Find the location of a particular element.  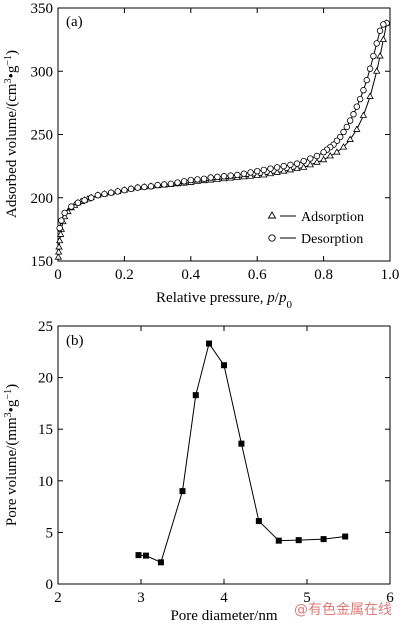

x-tick-label: 0.4 is located at coordinates (190, 275).